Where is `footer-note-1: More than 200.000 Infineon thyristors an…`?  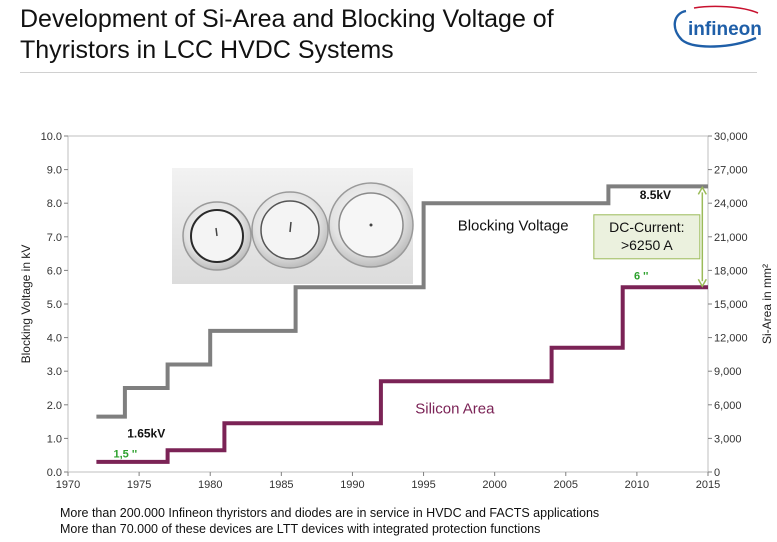
footer-note-1: More than 200.000 Infineon thyristors an… is located at coordinates (330, 513).